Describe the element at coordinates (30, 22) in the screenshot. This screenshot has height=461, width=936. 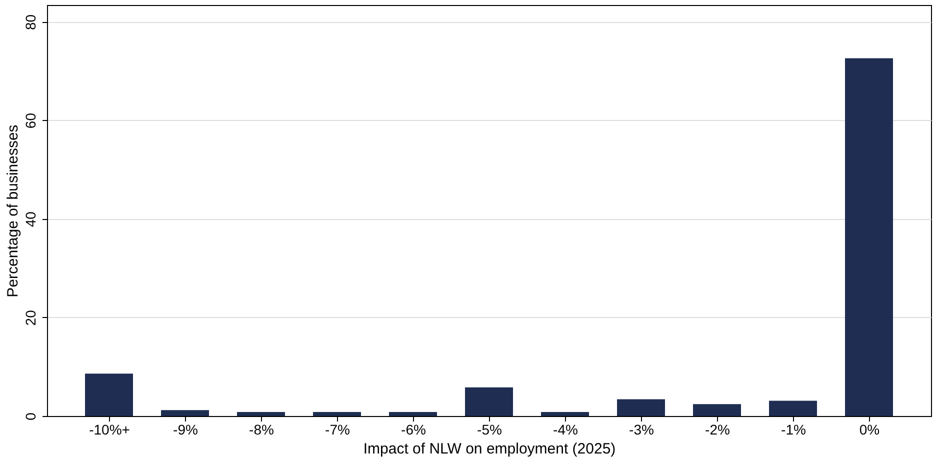
I see `y-tick-label: 80` at that location.